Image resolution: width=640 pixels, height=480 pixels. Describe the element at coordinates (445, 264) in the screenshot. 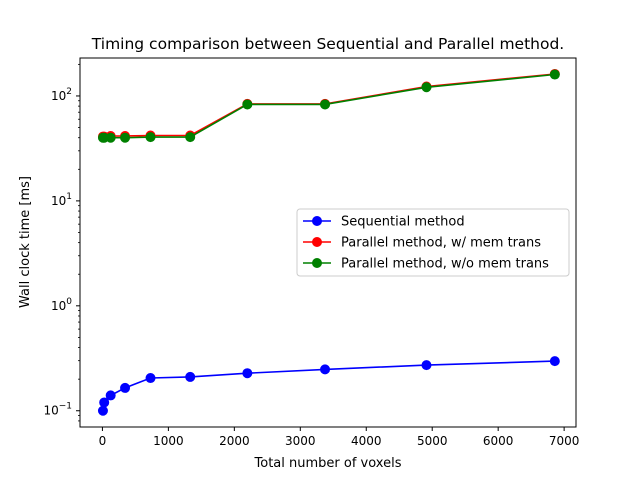

I see `legend-label: Parallel method, w/o mem trans` at that location.